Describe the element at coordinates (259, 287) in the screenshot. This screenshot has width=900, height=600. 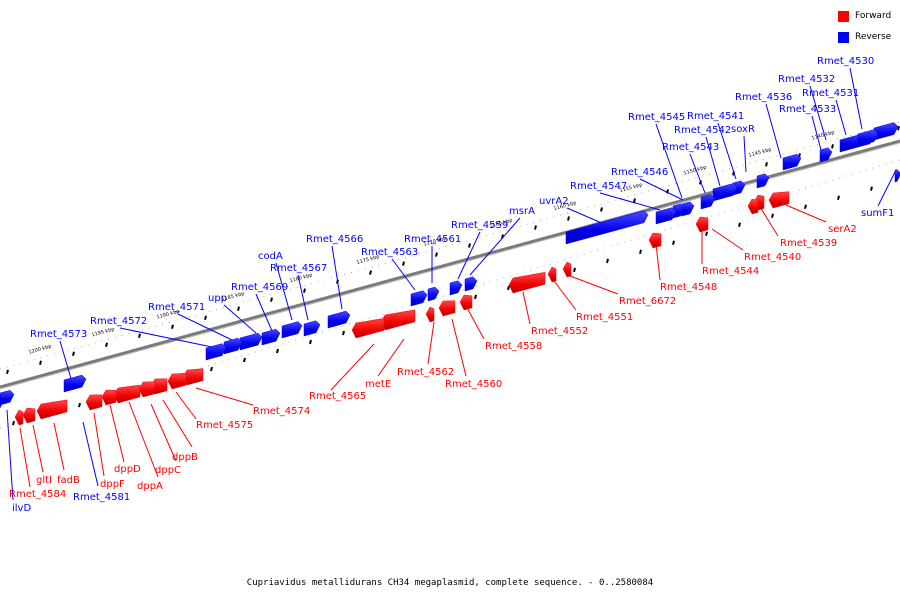
I see `gene-label: Rmet_4569` at that location.